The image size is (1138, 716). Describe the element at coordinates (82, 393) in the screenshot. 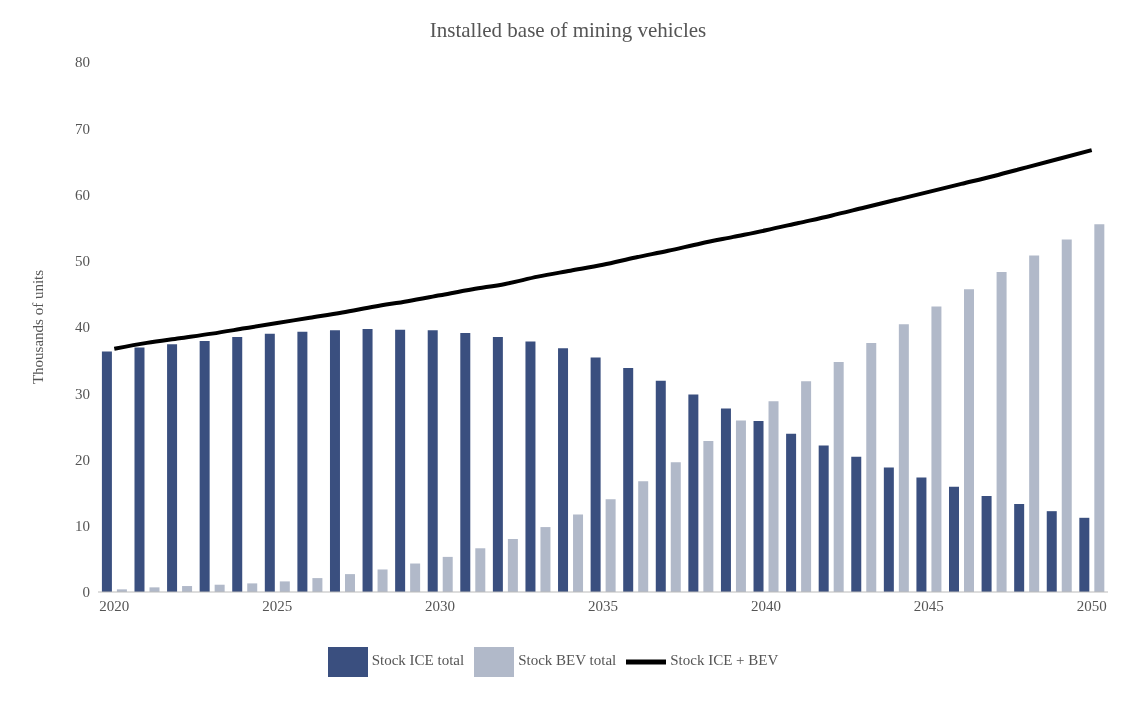

I see `y-tick-label: 30` at that location.